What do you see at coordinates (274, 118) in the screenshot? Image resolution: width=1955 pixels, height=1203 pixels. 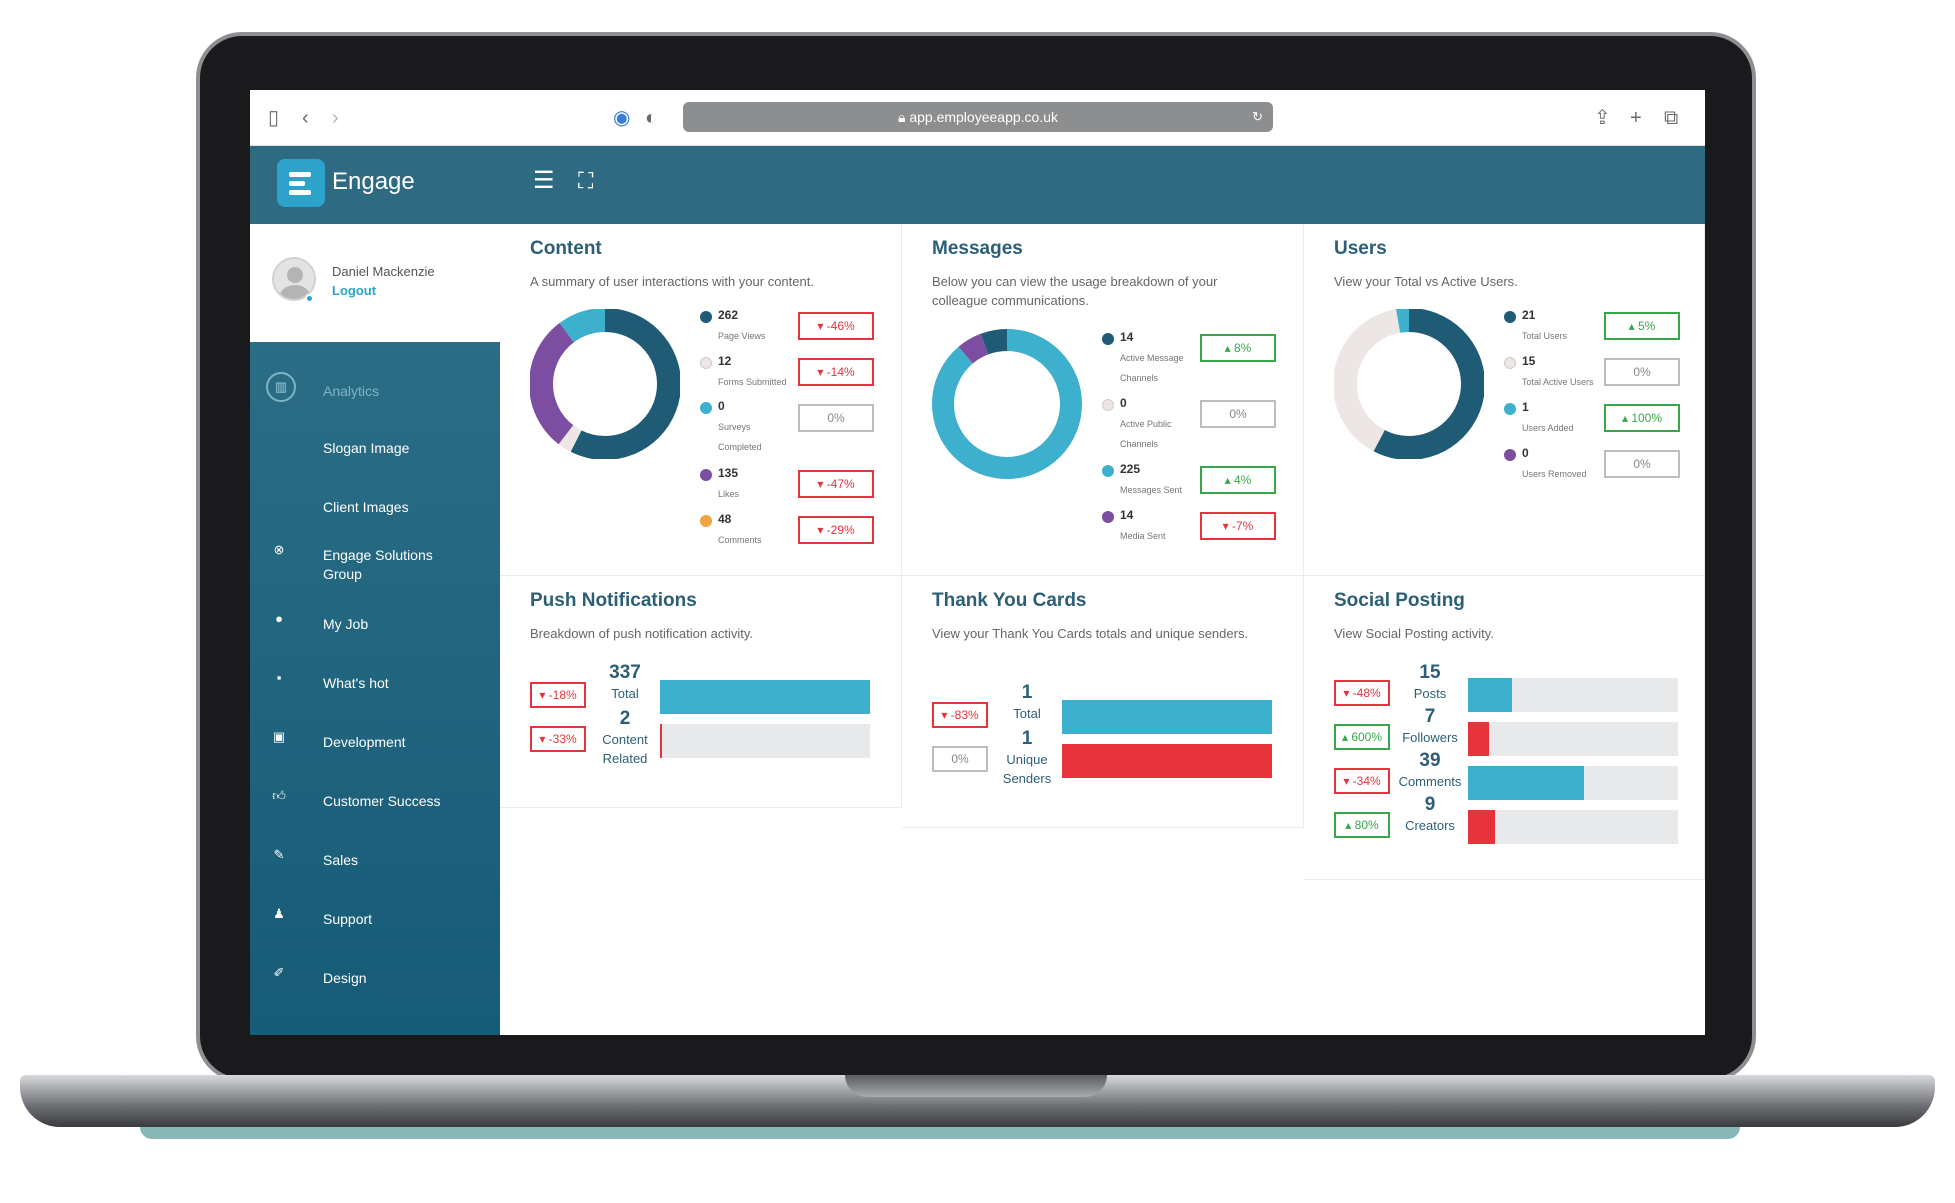 I see `sidebar-toggle-icon: ▯` at bounding box center [274, 118].